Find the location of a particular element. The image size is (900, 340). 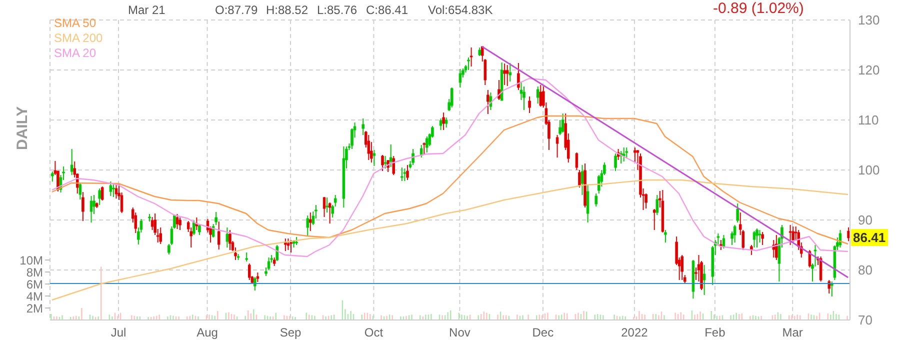

x-tick-label: Dec is located at coordinates (543, 333).